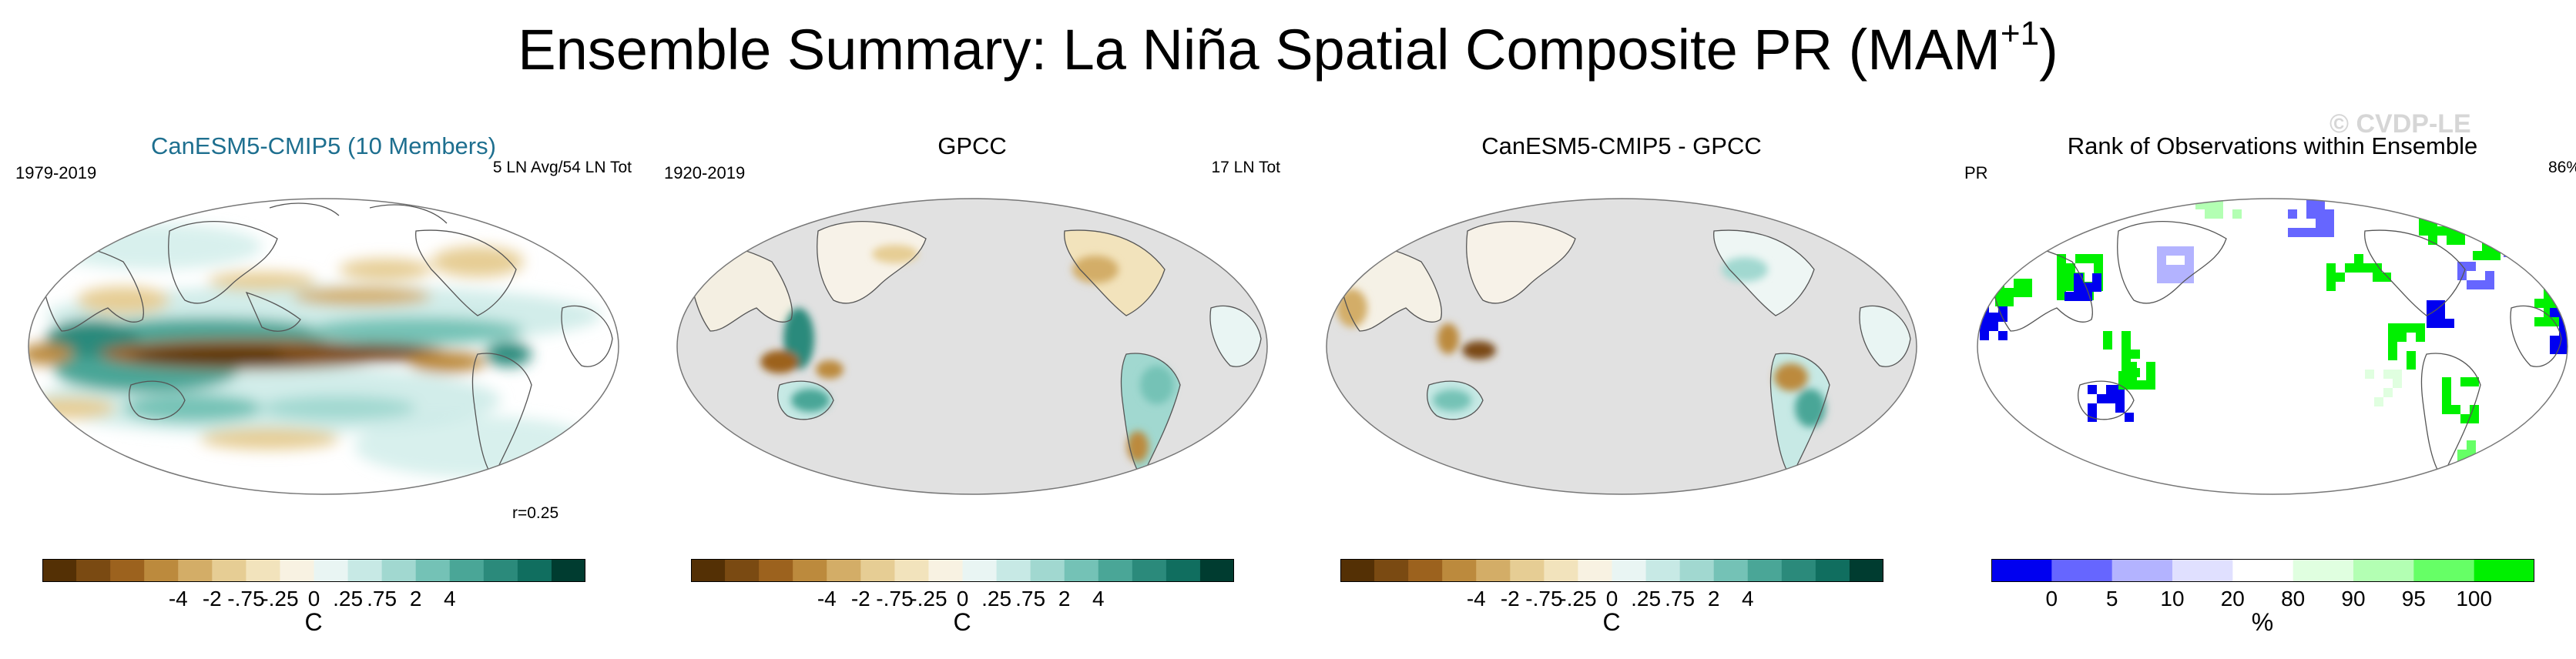 The width and height of the screenshot is (2576, 659). Describe the element at coordinates (313, 622) in the screenshot. I see `colorbar-1-unit: C` at that location.